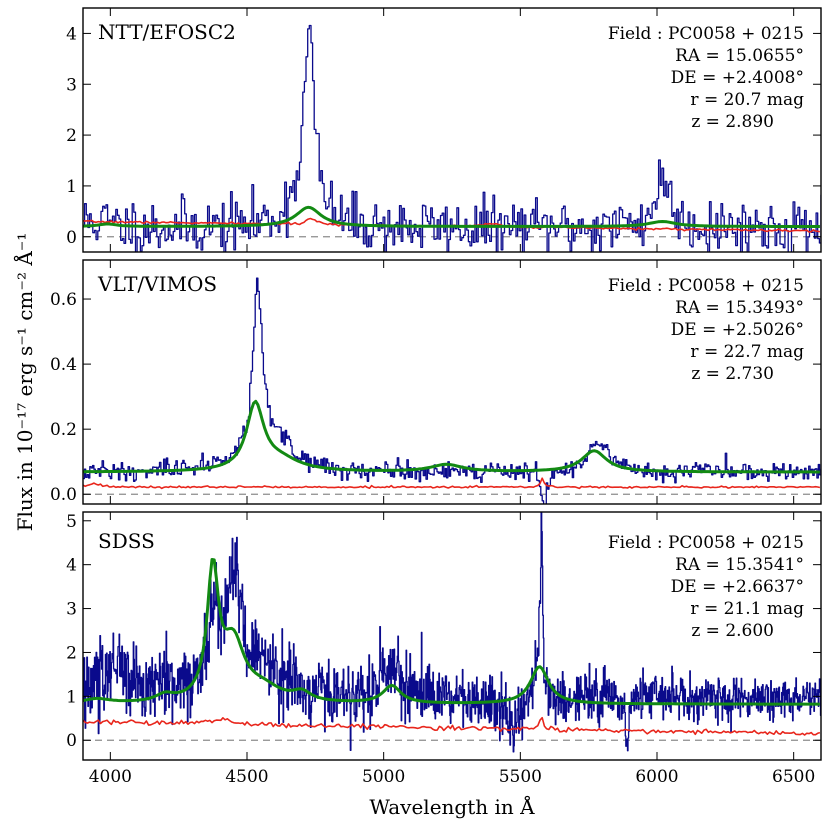 Image resolution: width=830 pixels, height=830 pixels. Describe the element at coordinates (732, 374) in the screenshot. I see `redshift-label: z = 2.730` at that location.